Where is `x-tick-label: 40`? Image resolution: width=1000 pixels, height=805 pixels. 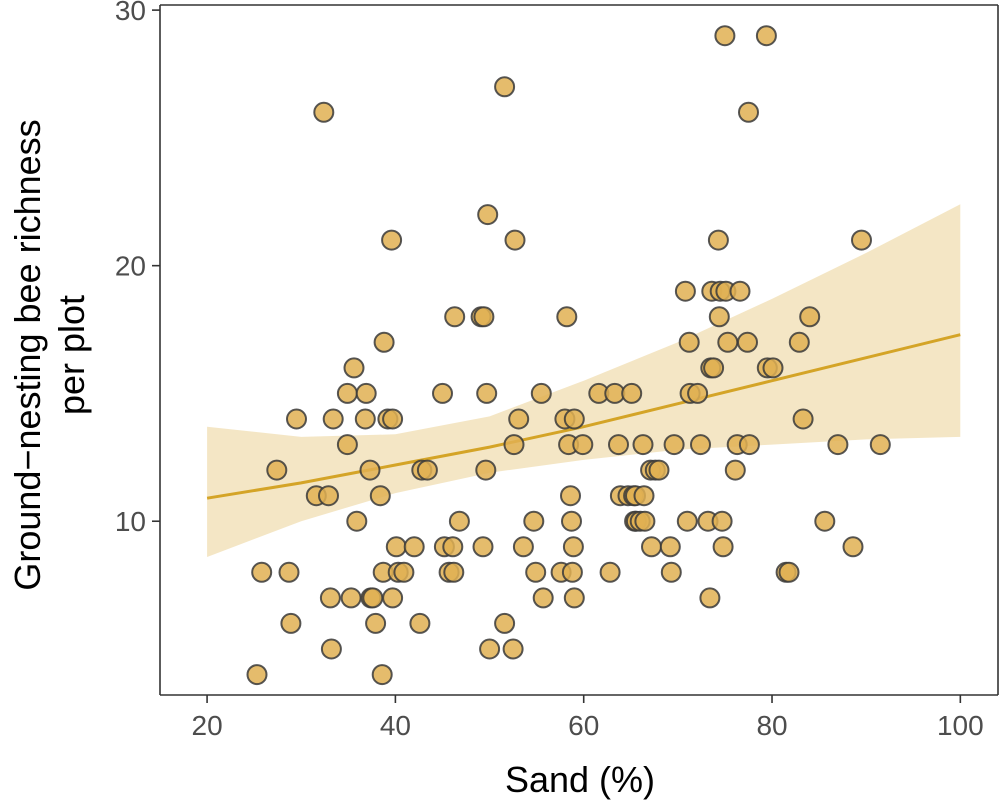 x-tick-label: 40 is located at coordinates (395, 725).